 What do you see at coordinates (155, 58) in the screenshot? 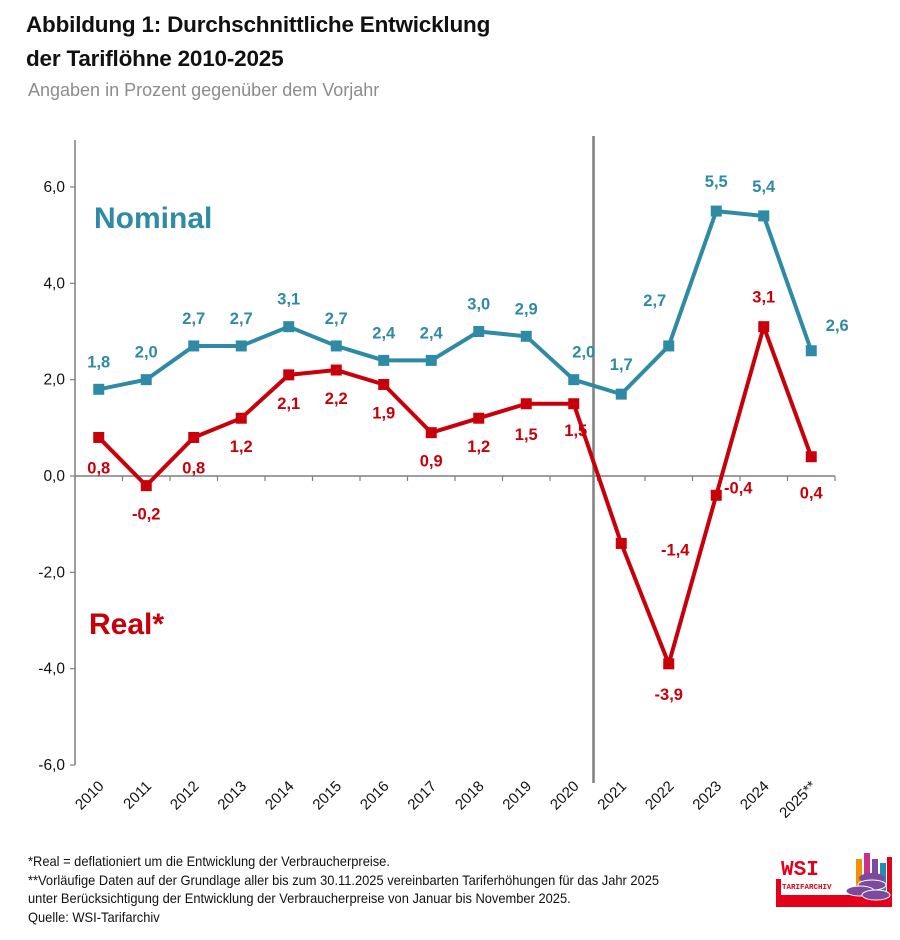
I see `chart-title-line-2: der Tariflöhne 2010-2025` at bounding box center [155, 58].